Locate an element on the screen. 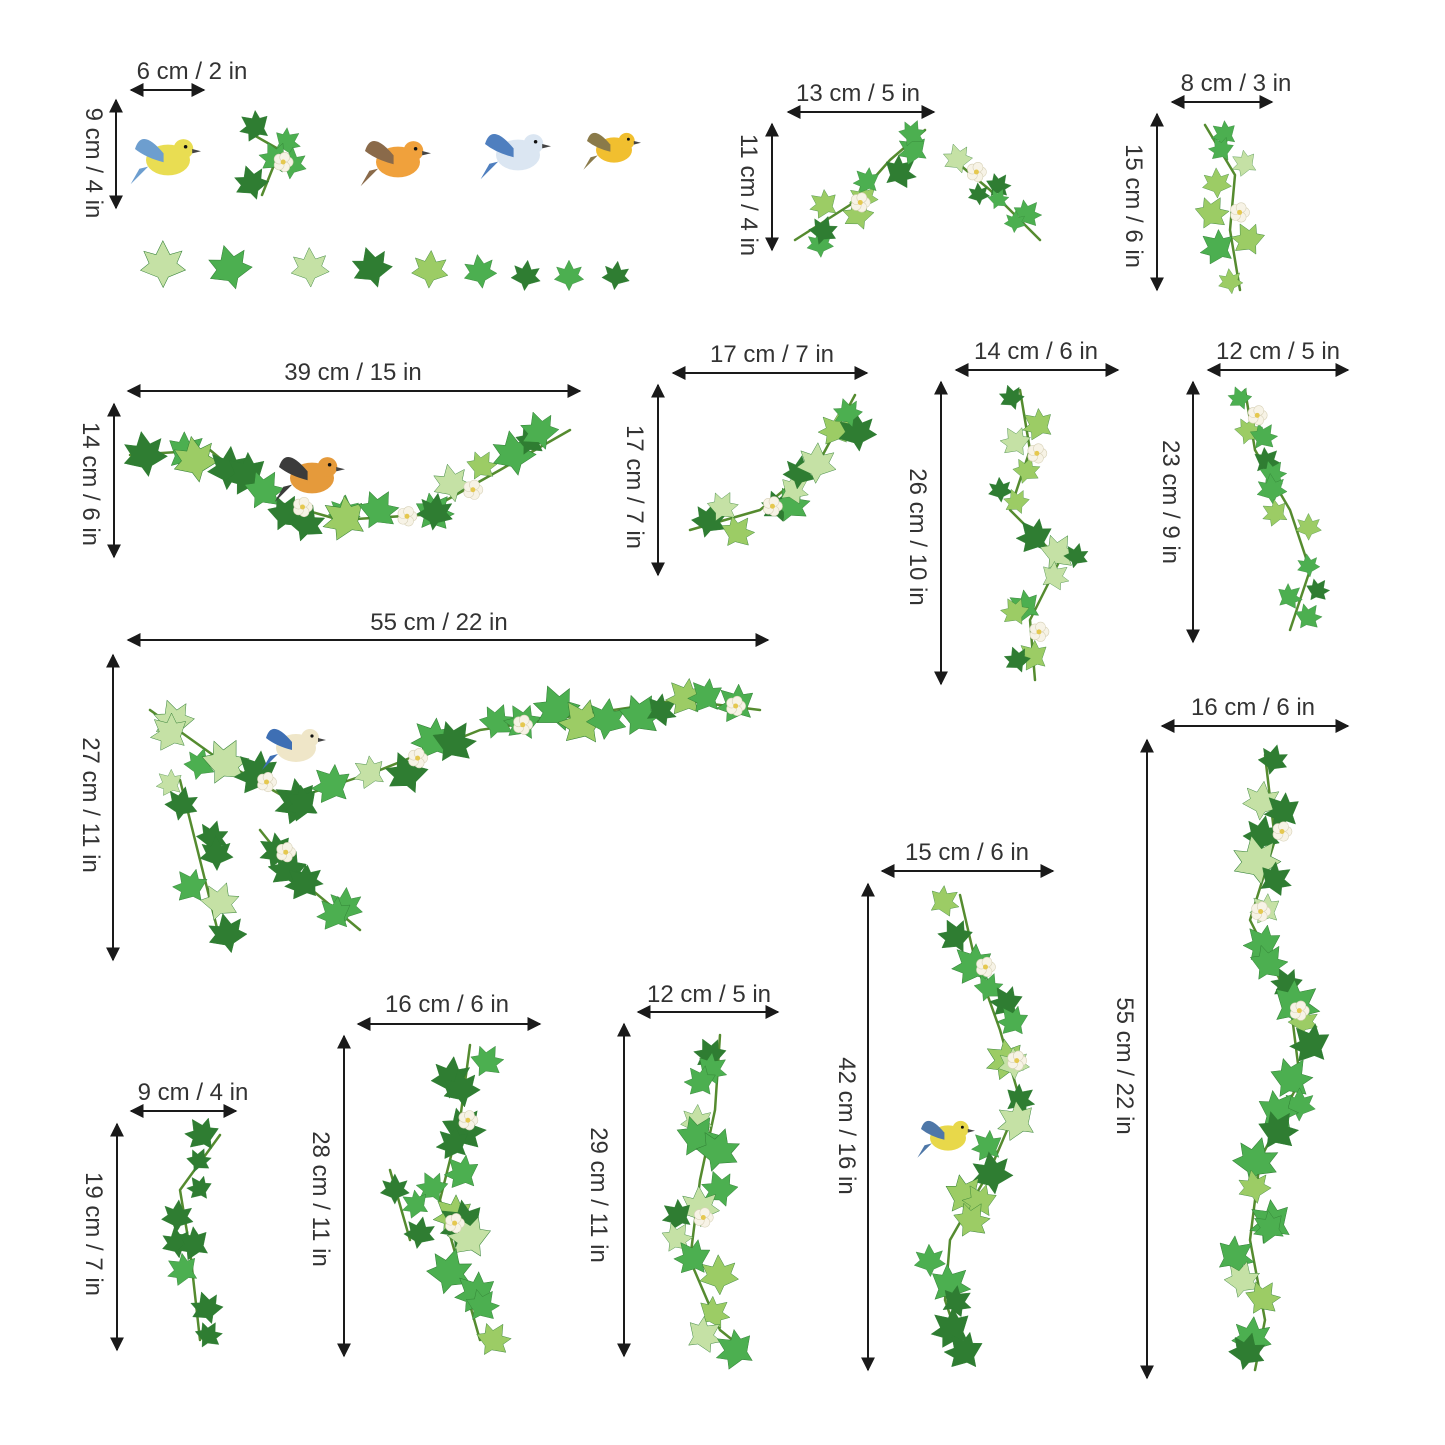 The height and width of the screenshot is (1445, 1445). height-label-vine-14: 26 cm / 10 in is located at coordinates (917, 537).